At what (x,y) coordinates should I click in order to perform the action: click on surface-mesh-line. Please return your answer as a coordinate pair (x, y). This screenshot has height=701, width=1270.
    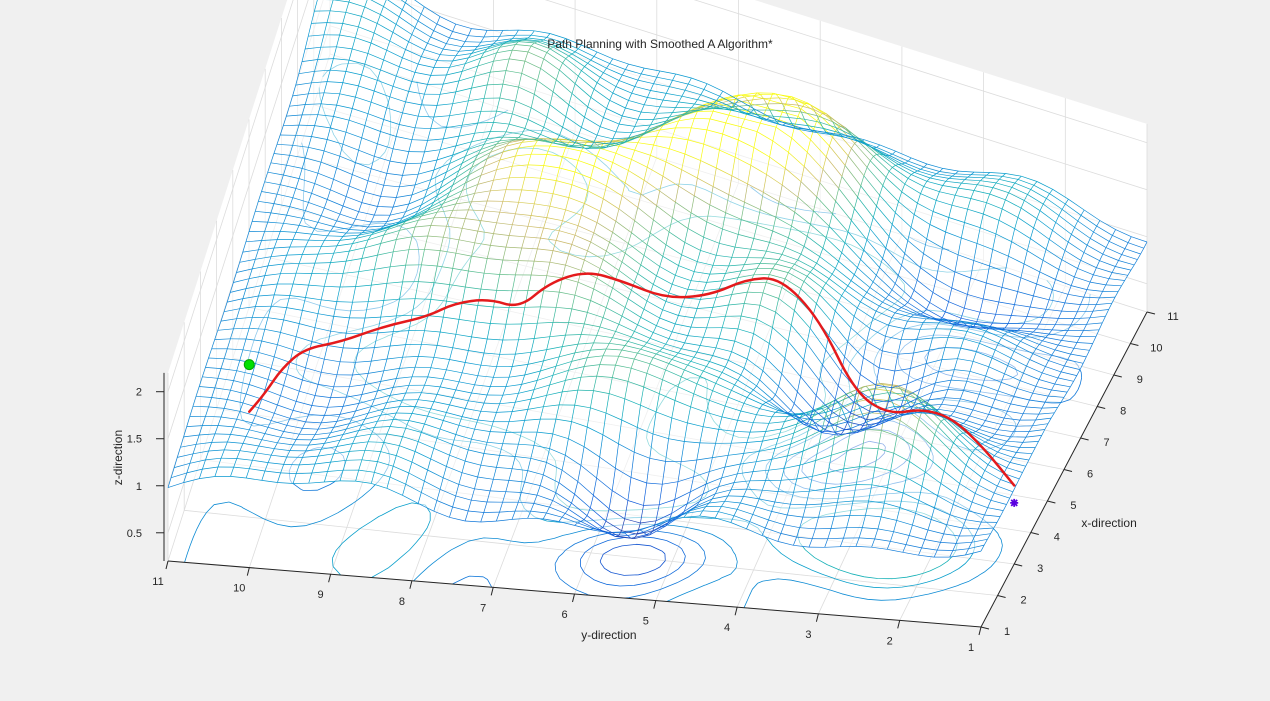
    Looking at the image, I should click on (360, 302).